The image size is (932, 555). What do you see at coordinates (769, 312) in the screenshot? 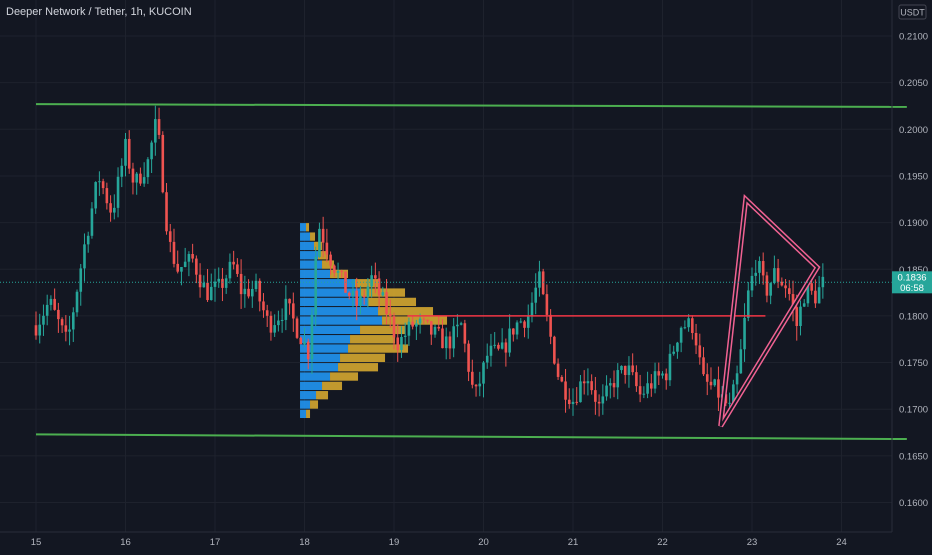
I see `triangle-pattern-inner` at bounding box center [769, 312].